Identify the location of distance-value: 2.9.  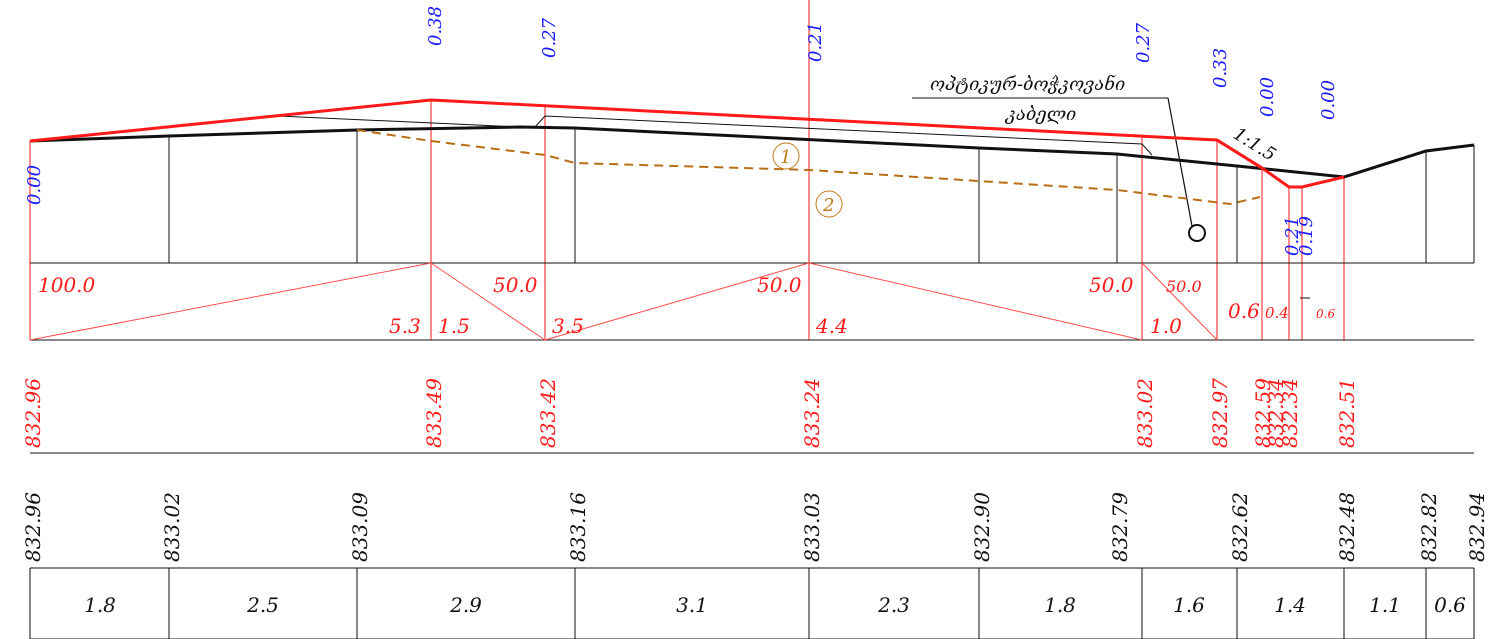
(465, 605).